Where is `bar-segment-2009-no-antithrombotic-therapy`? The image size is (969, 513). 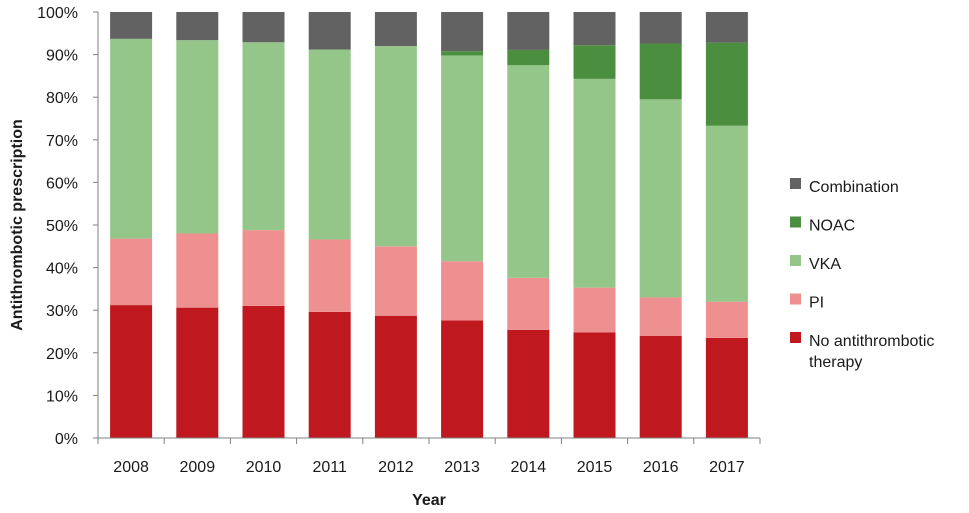
bar-segment-2009-no-antithrombotic-therapy is located at coordinates (197, 372).